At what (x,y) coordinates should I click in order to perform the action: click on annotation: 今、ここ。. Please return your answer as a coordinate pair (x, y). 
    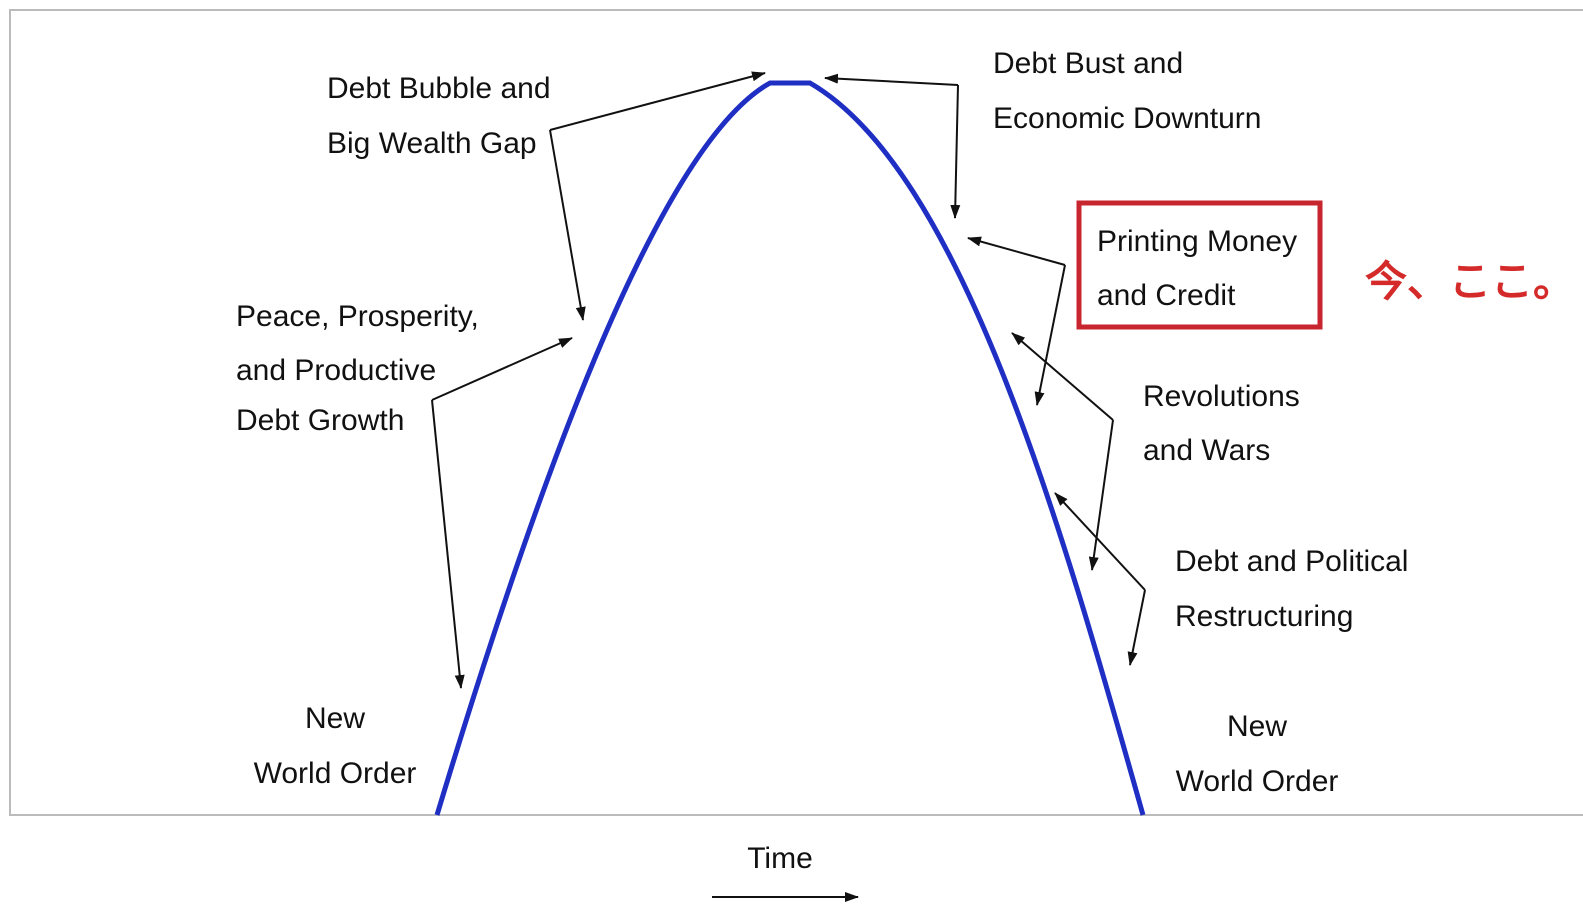
    Looking at the image, I should click on (1470, 281).